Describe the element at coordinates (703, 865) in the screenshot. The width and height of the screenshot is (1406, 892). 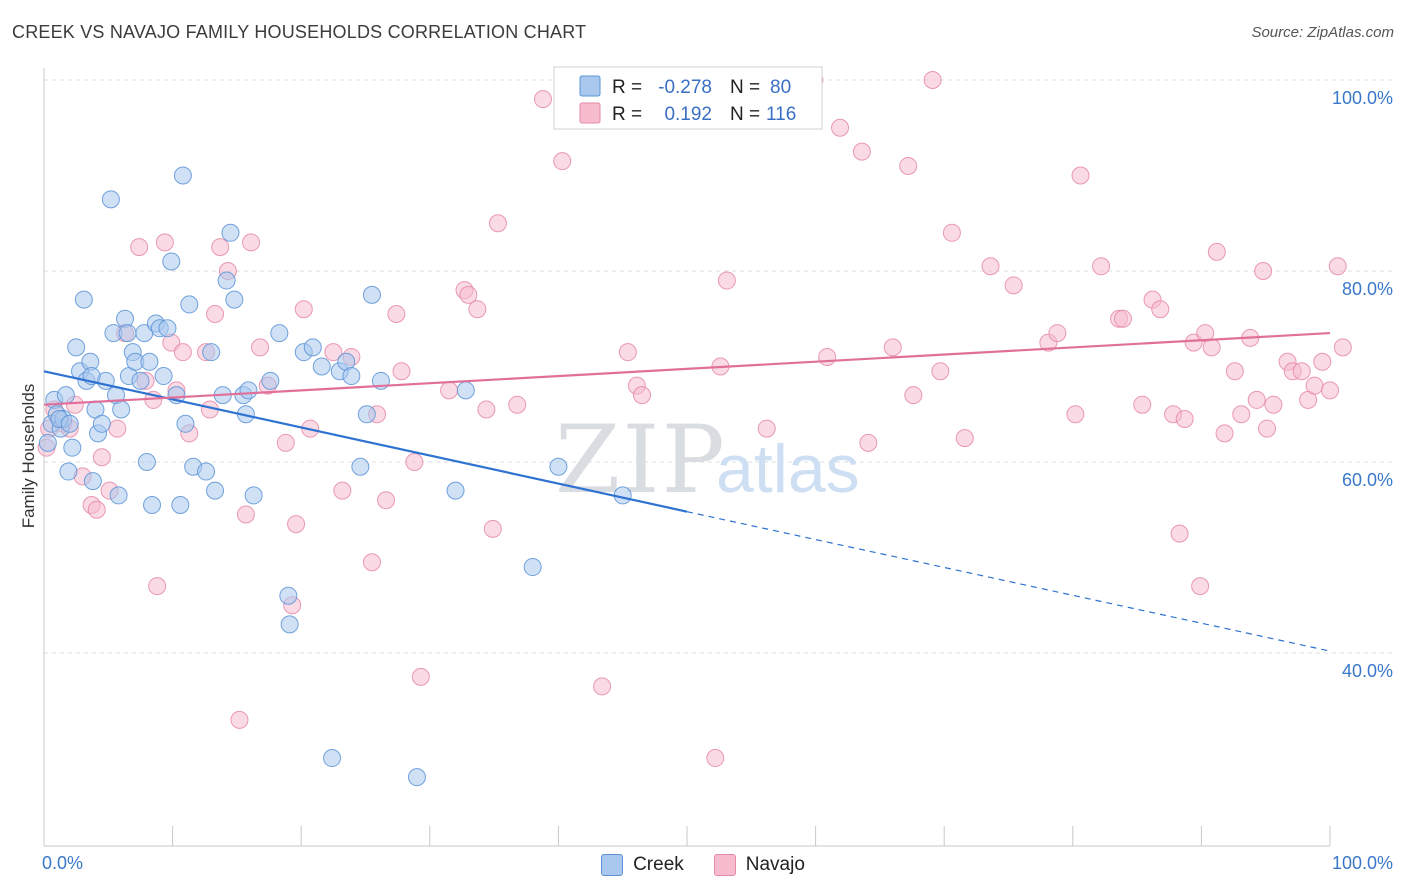
I see `bottom-legend: Creek Navajo` at that location.